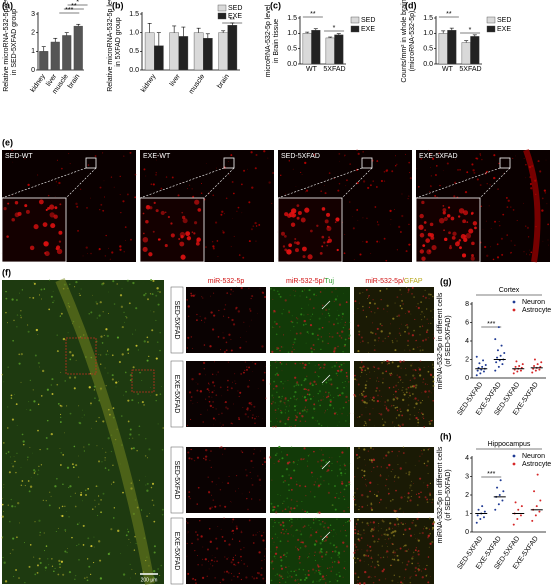  I want to click on roi-box, so click(81, 356).